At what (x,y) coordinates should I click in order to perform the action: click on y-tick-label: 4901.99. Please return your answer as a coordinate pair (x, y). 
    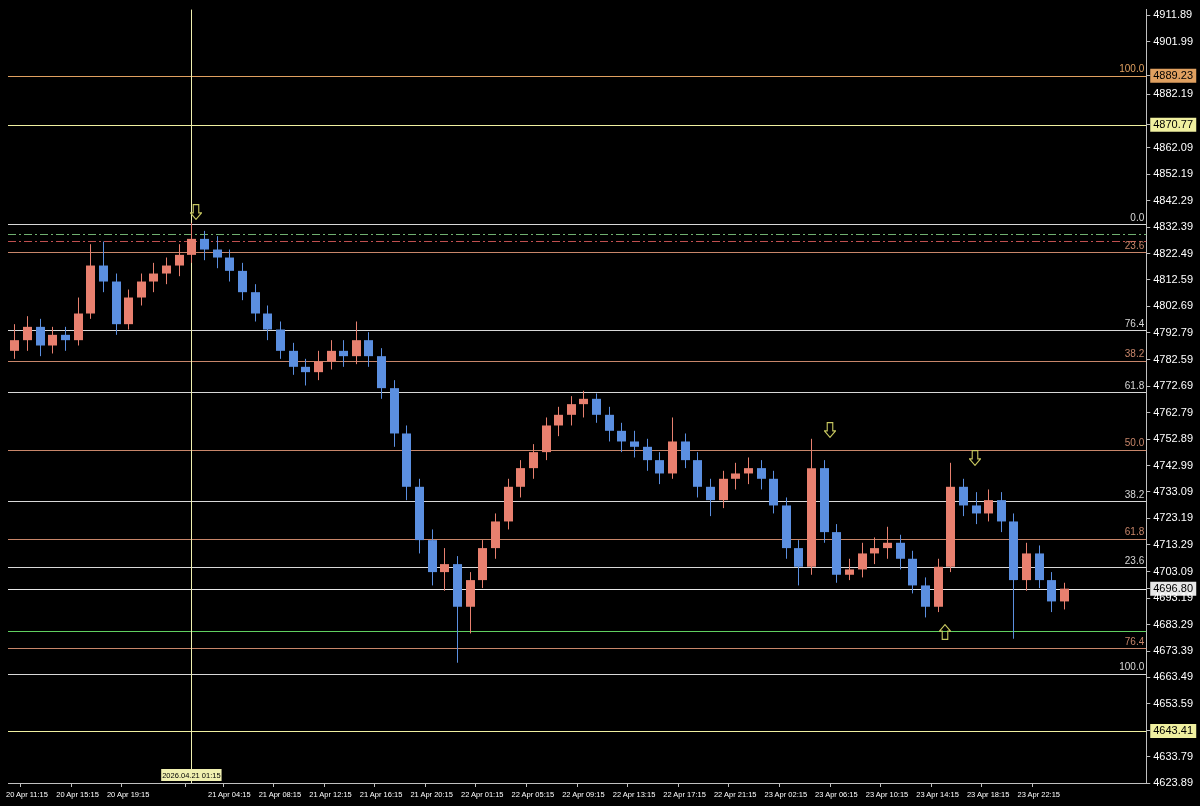
    Looking at the image, I should click on (1173, 40).